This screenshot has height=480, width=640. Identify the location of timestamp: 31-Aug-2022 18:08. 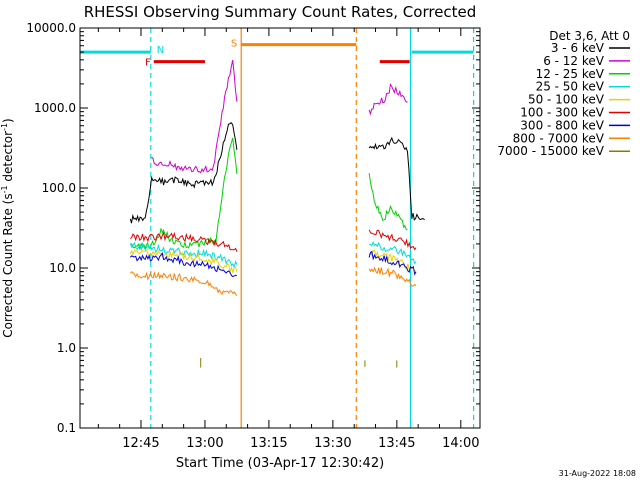
(597, 473).